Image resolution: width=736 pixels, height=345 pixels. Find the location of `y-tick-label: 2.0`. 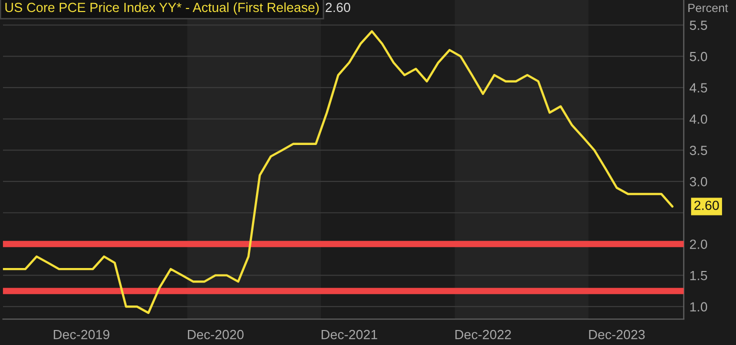

y-tick-label: 2.0 is located at coordinates (699, 244).